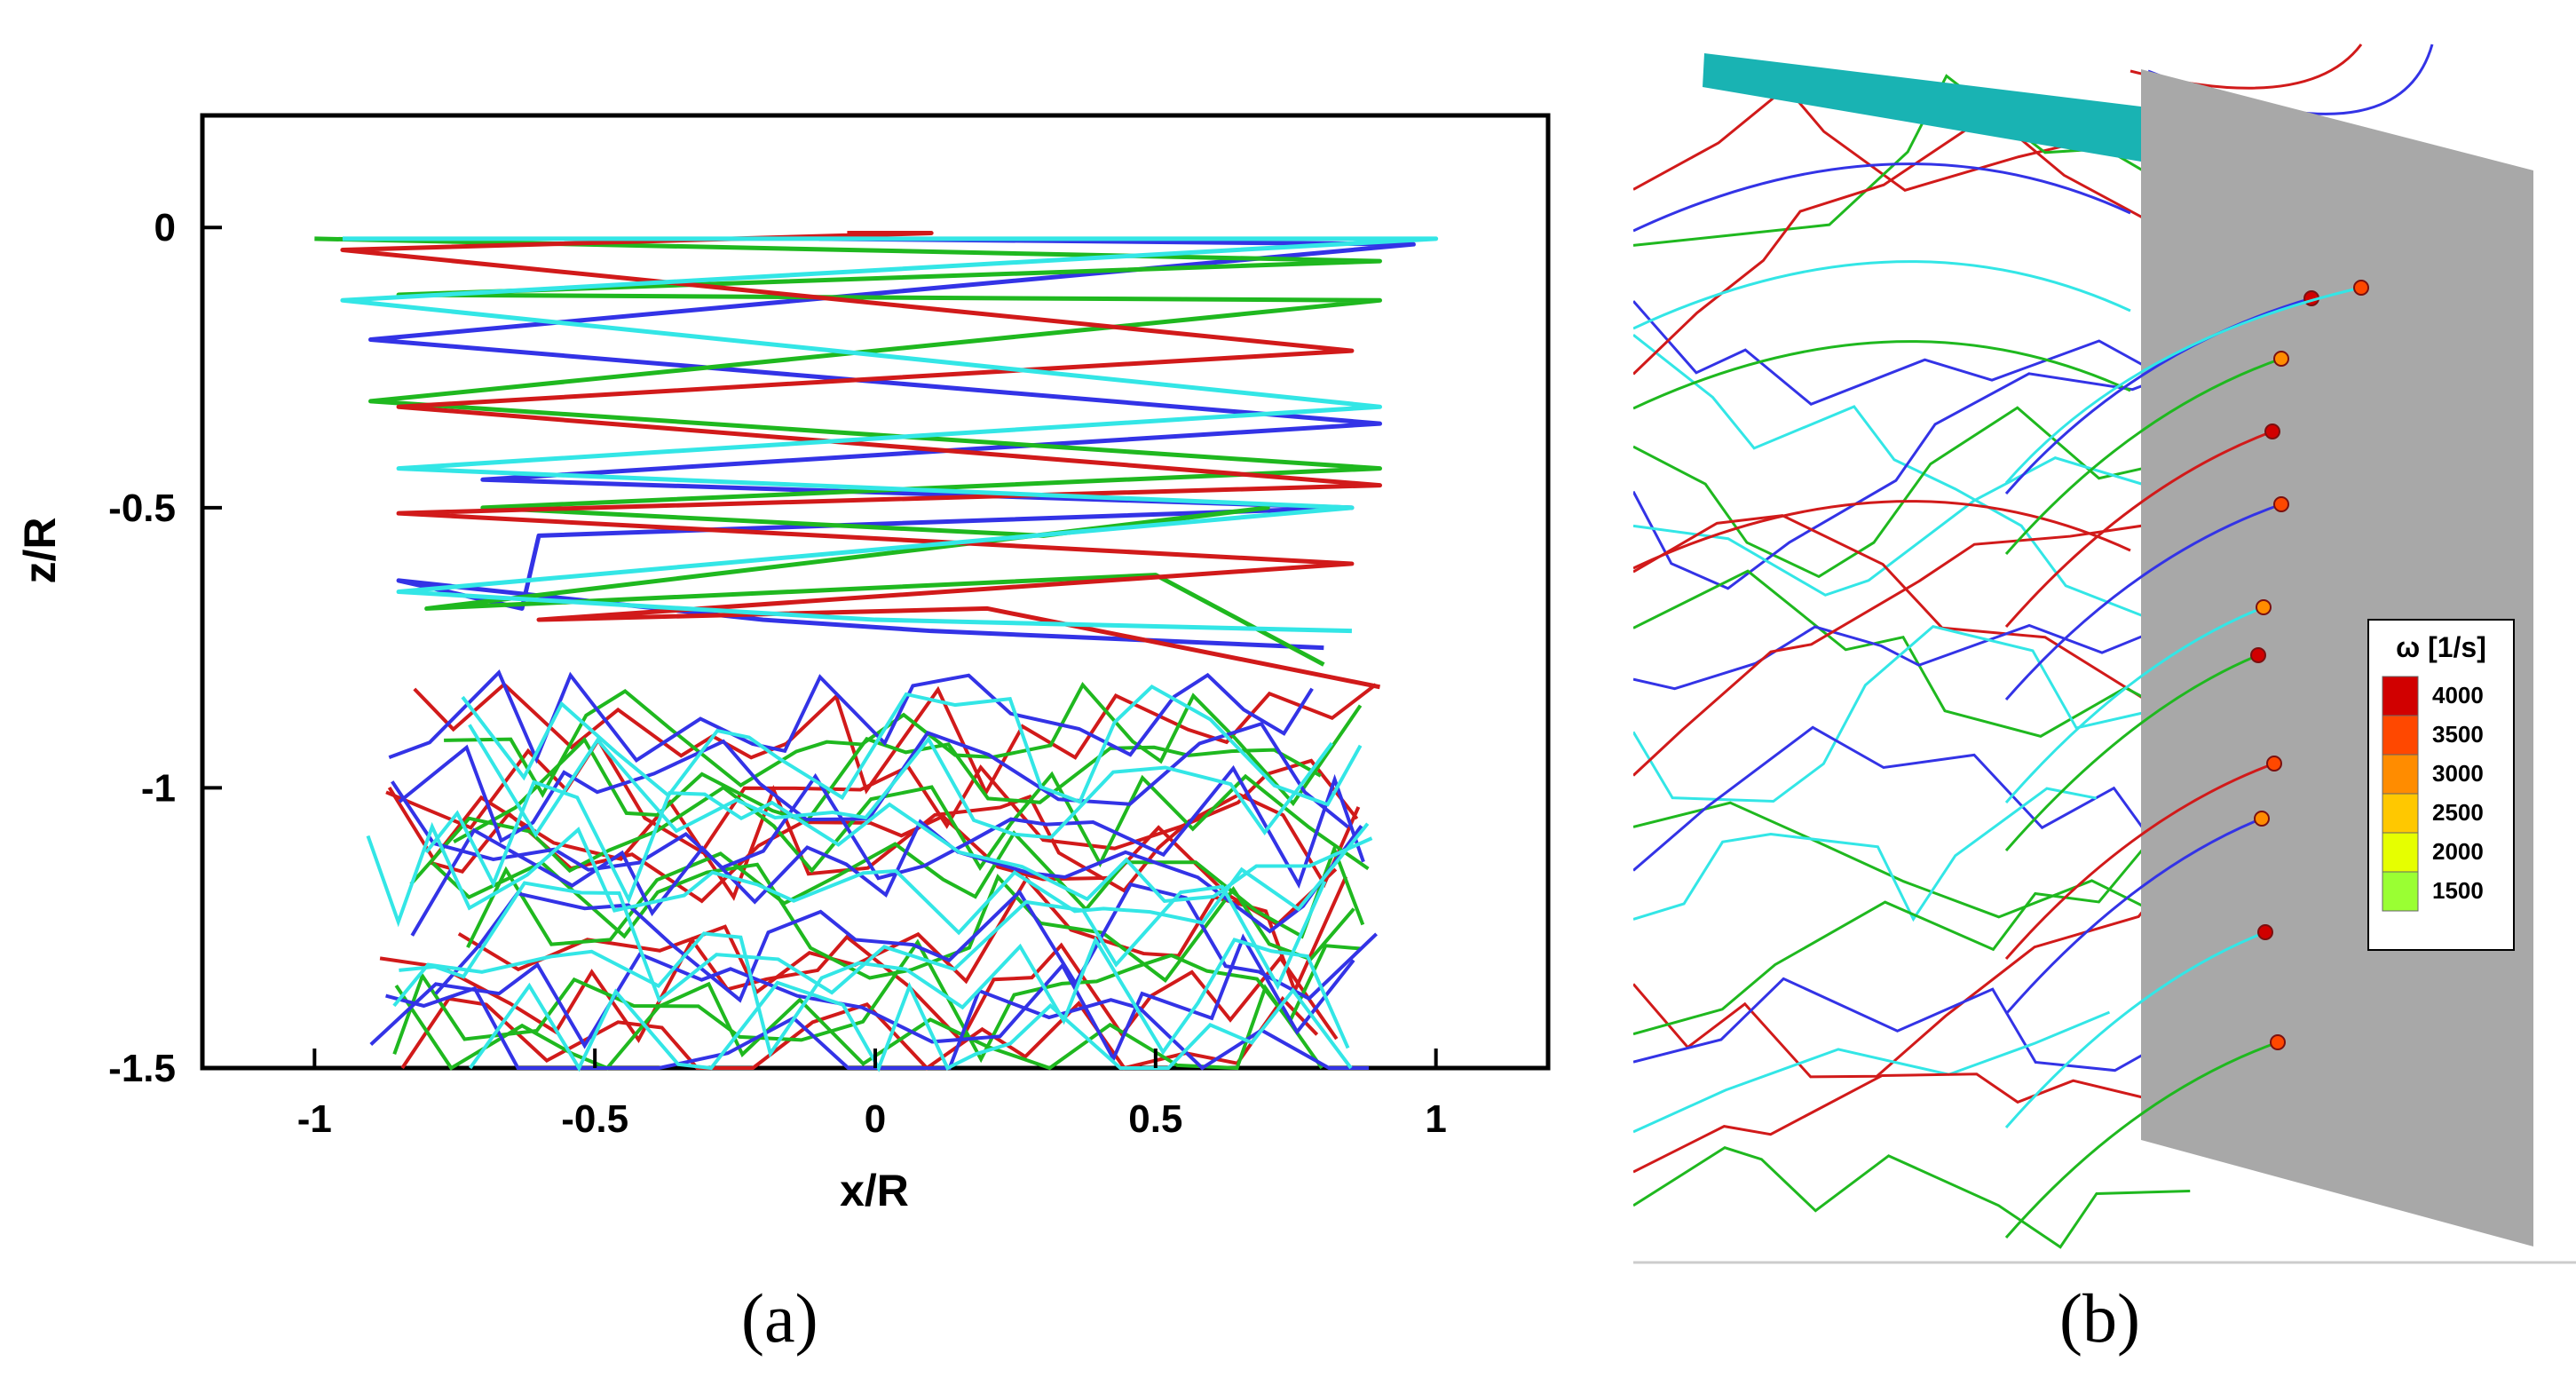  I want to click on y-tick-label: -1.5, so click(142, 1068).